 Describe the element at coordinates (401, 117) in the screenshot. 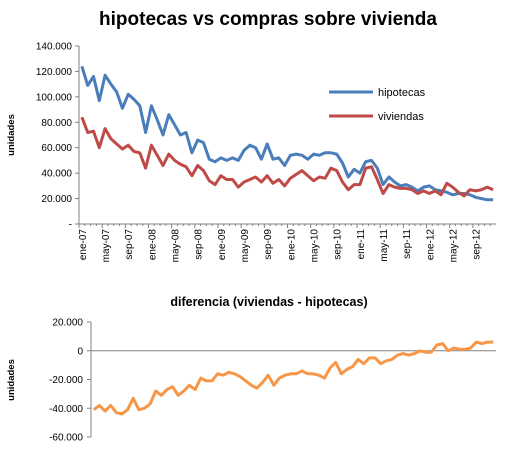

I see `legend-label-viviendas: viviendas` at that location.